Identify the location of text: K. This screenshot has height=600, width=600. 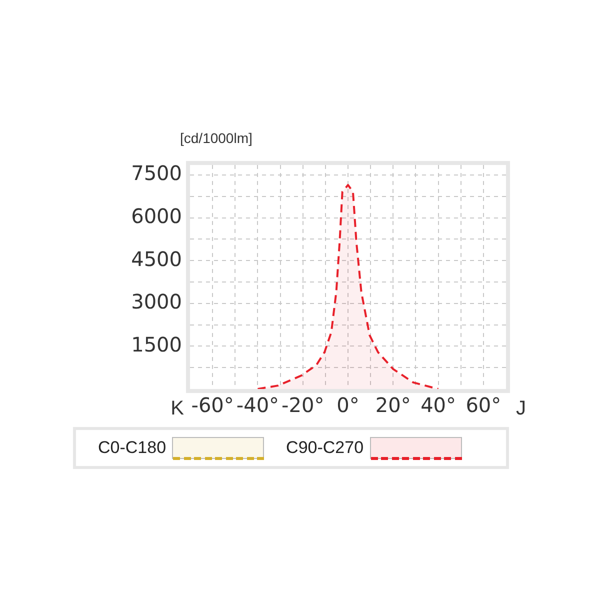
(177, 409).